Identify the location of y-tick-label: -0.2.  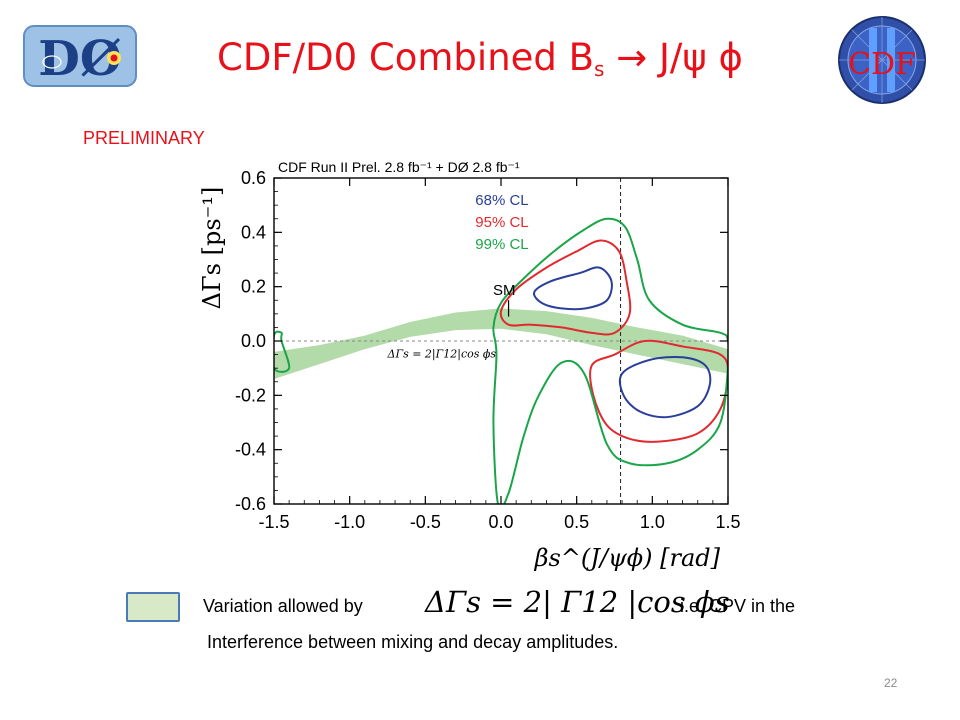
(250, 395).